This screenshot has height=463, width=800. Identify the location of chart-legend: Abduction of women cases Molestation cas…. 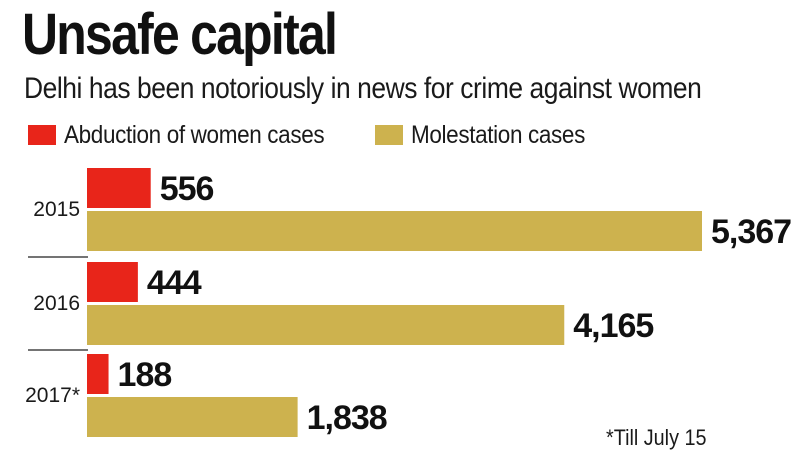
(327, 135).